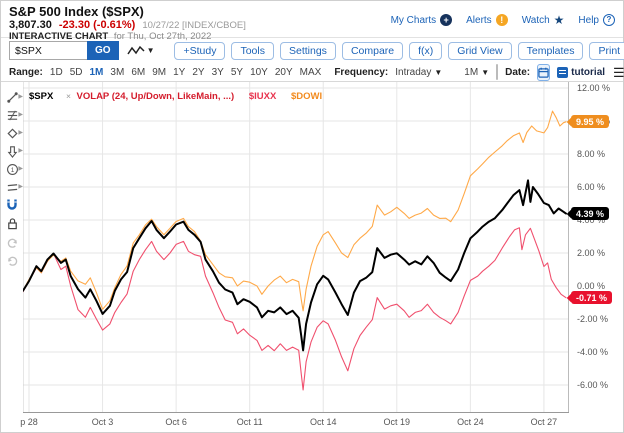  I want to click on menu-icon: ☰, so click(618, 72).